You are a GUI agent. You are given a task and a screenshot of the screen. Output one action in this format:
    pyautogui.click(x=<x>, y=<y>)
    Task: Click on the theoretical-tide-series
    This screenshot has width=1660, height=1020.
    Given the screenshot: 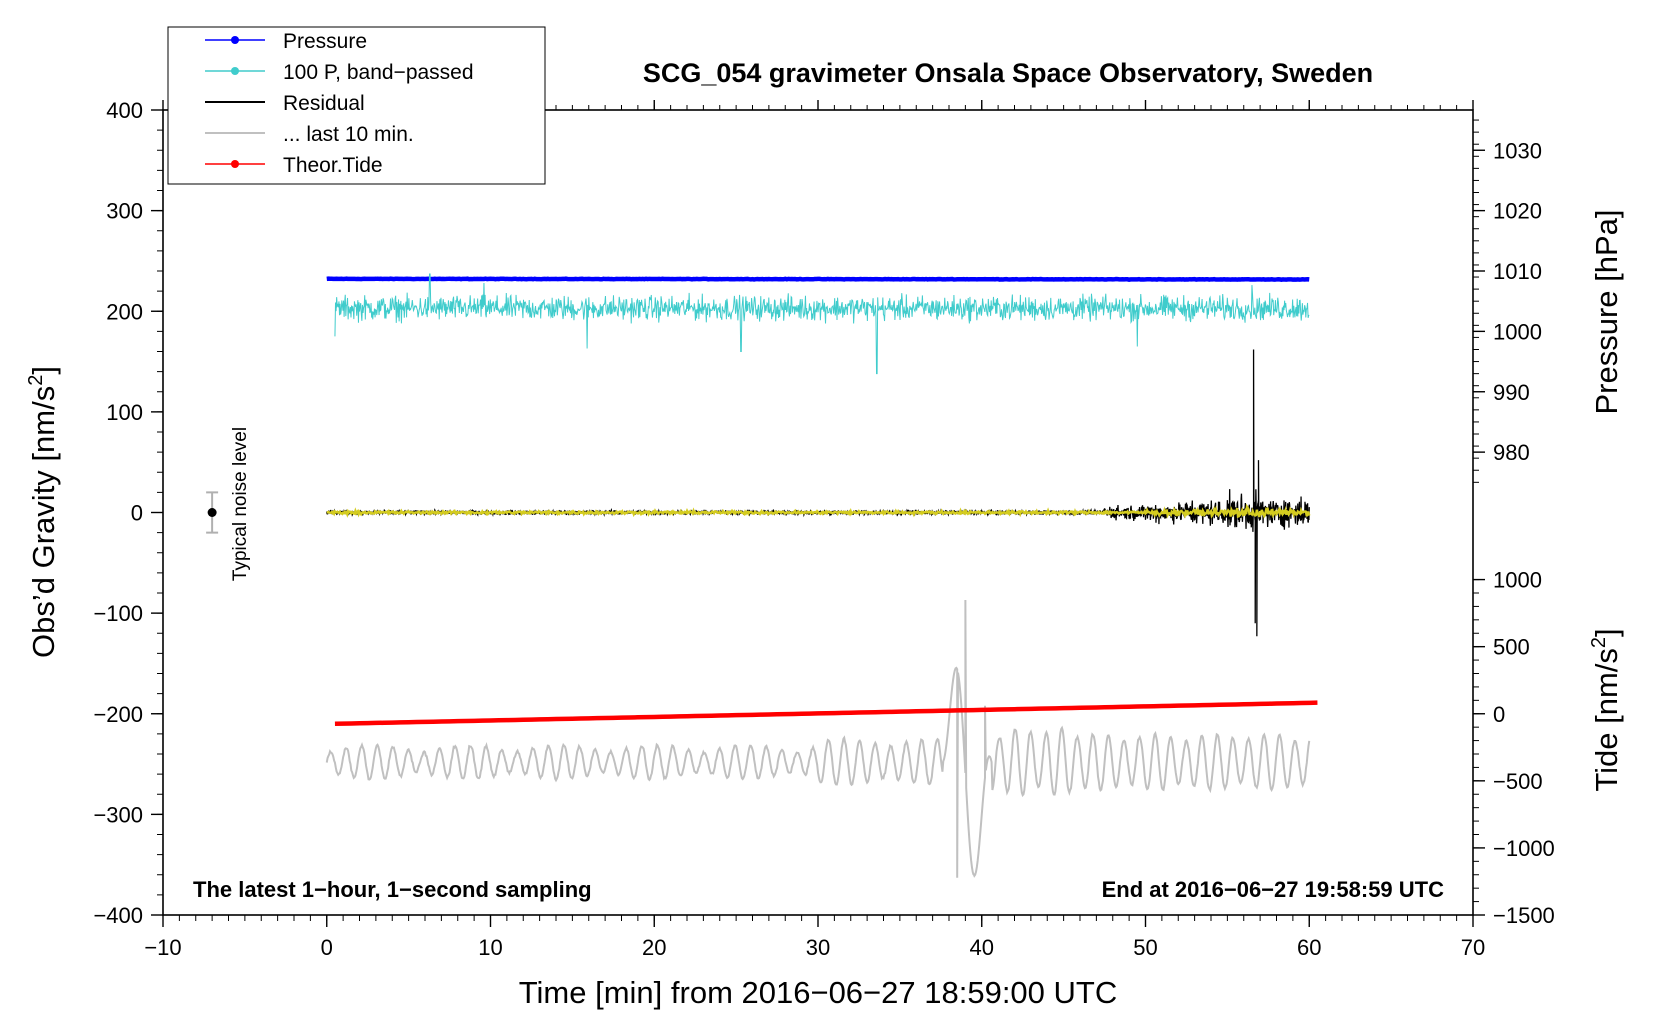 What is the action you would take?
    pyautogui.click(x=826, y=713)
    